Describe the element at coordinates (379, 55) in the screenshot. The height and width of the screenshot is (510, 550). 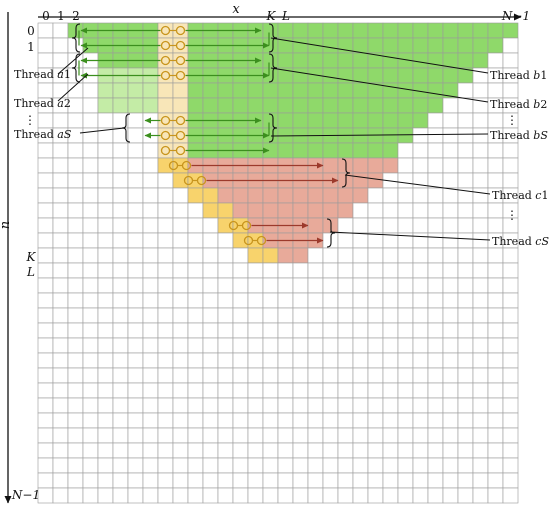
I see `thread-b1-leader` at that location.